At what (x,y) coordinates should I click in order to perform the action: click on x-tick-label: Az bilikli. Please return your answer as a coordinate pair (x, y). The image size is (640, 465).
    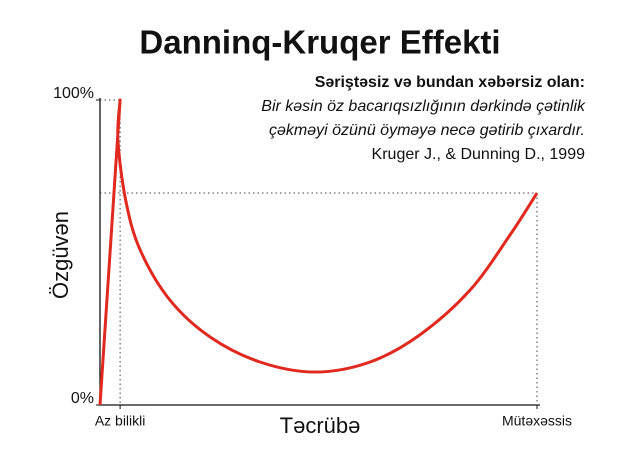
    Looking at the image, I should click on (120, 421).